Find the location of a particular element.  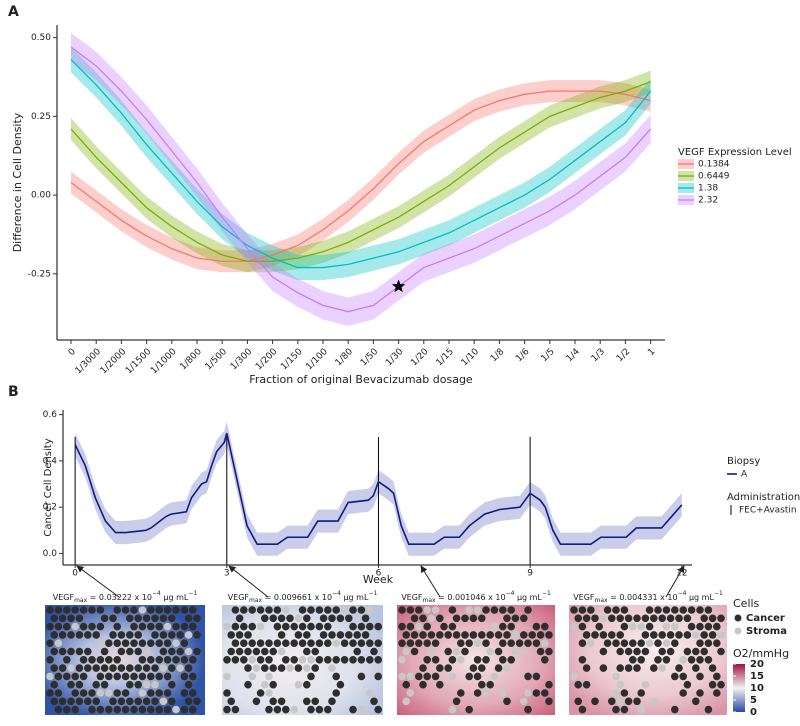

legend-label: 1.38 is located at coordinates (708, 189).